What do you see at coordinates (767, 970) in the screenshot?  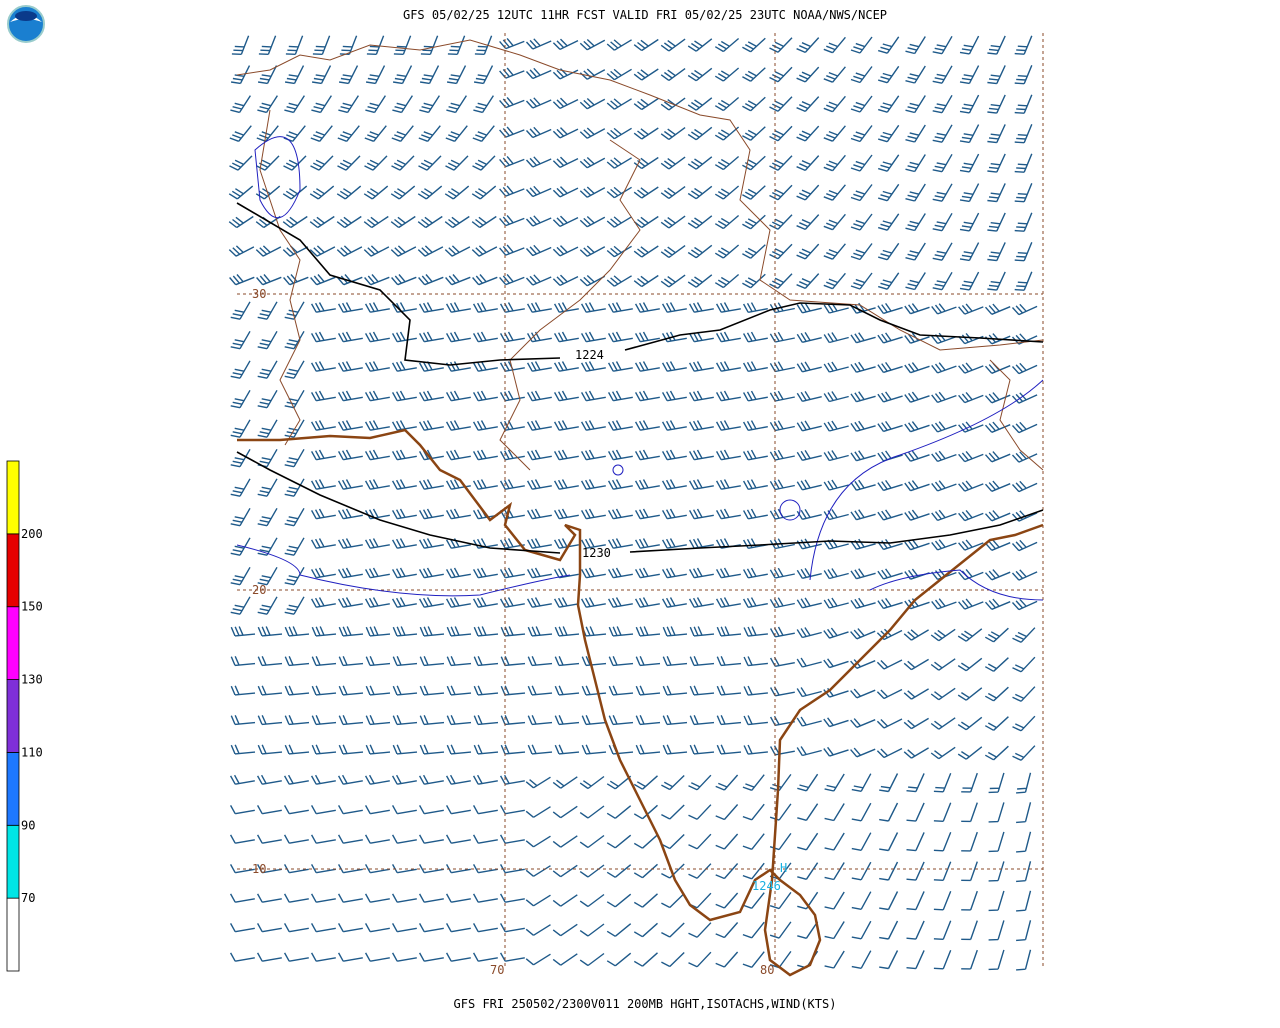 I see `lon-label: 80` at bounding box center [767, 970].